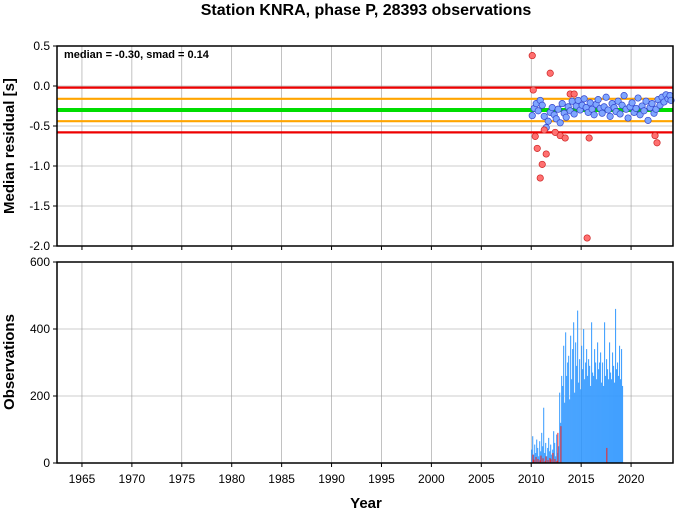  What do you see at coordinates (231, 479) in the screenshot?
I see `year-tick-label: 1980` at bounding box center [231, 479].